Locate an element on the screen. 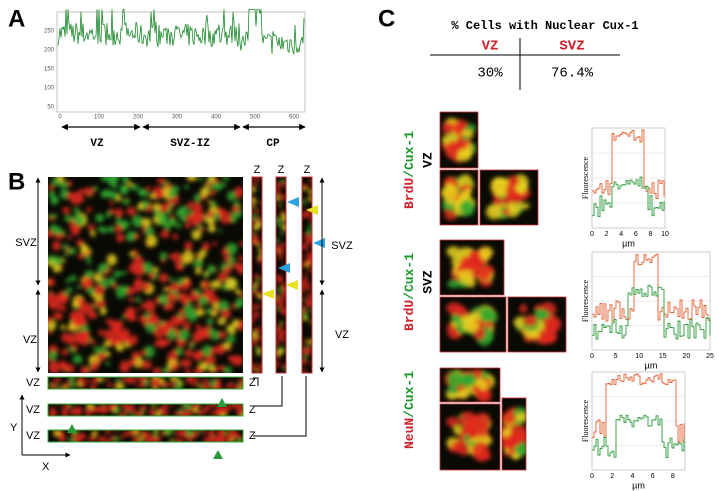  stain-label: NeuN/Cux-1 is located at coordinates (409, 410).